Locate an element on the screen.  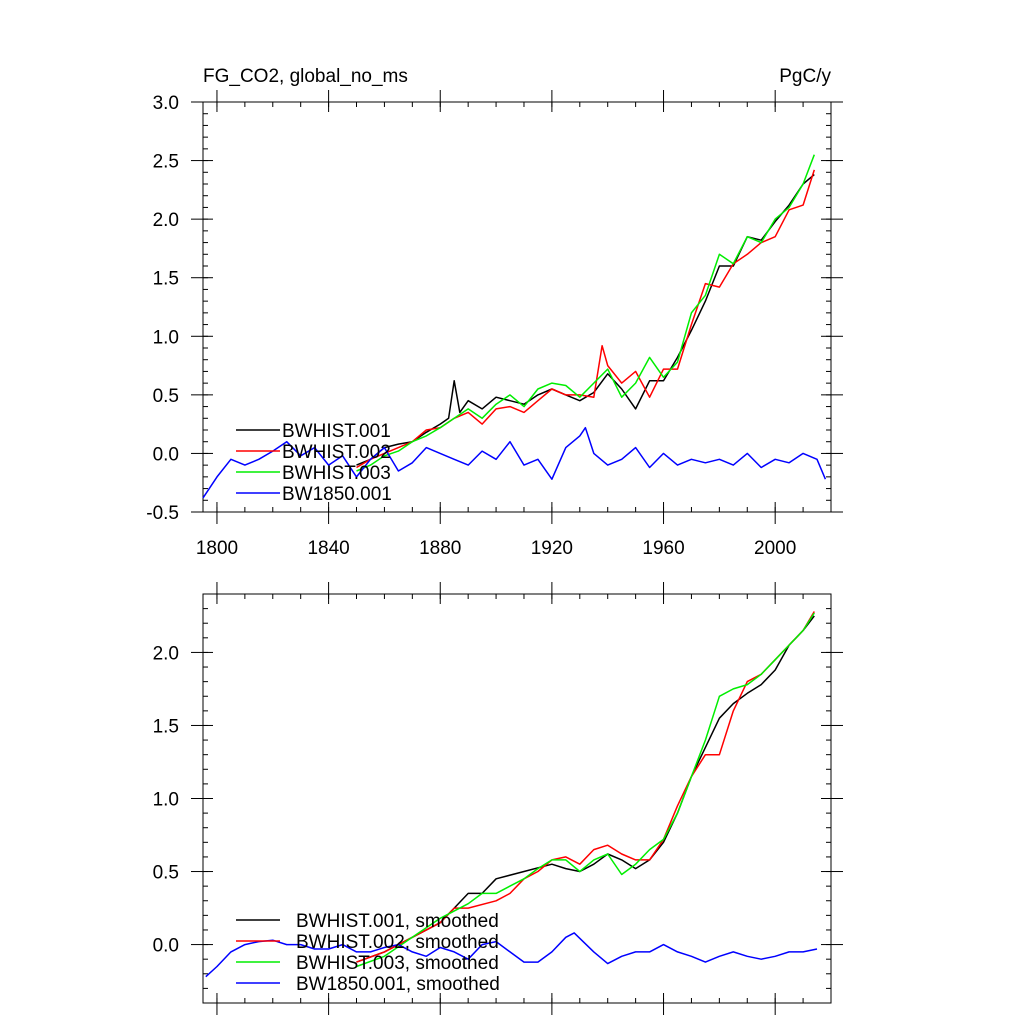
x-tick-label: 1800 is located at coordinates (217, 548).